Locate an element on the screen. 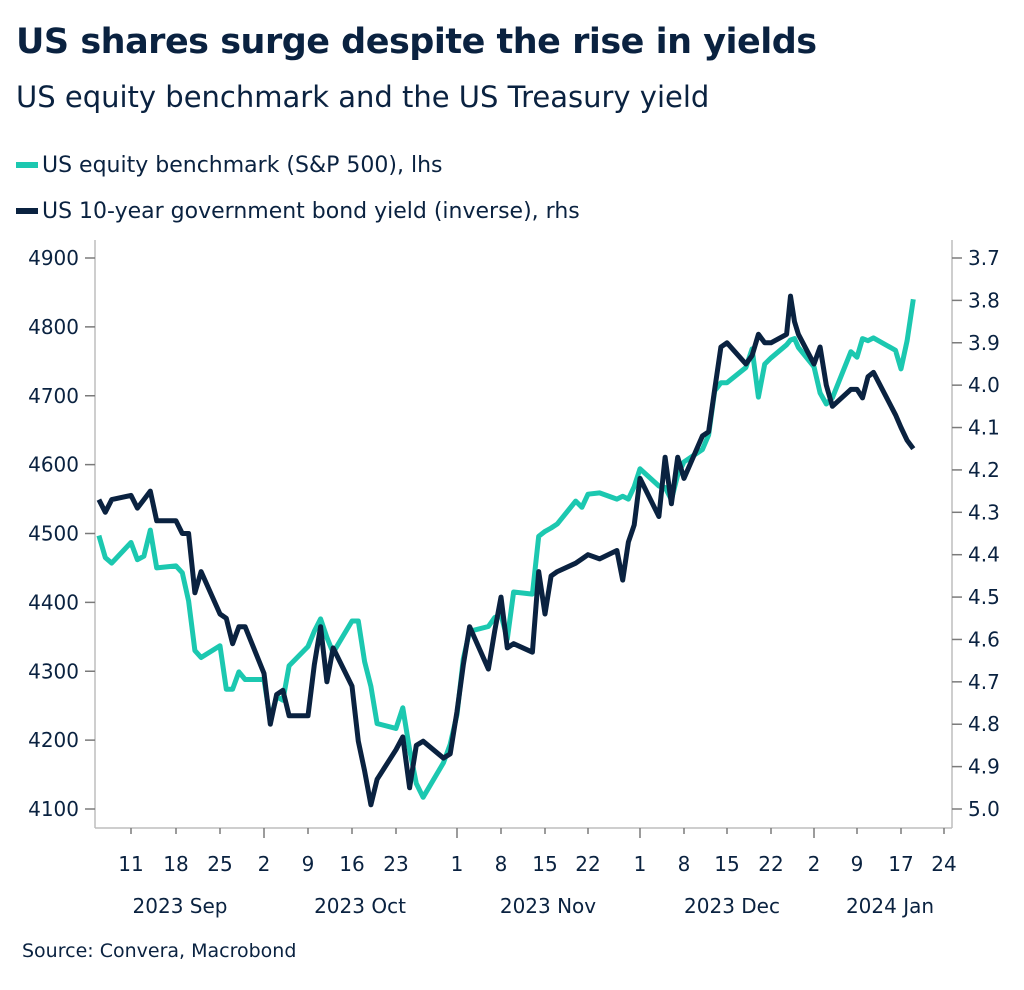 The width and height of the screenshot is (1024, 990). y-right-tick-label: 4.7 is located at coordinates (984, 682).